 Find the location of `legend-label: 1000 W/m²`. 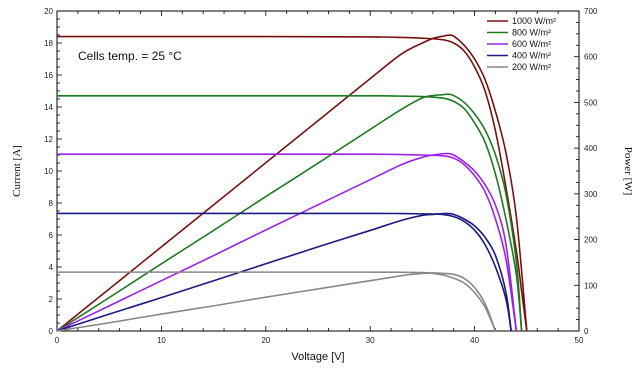

legend-label: 1000 W/m² is located at coordinates (534, 21).